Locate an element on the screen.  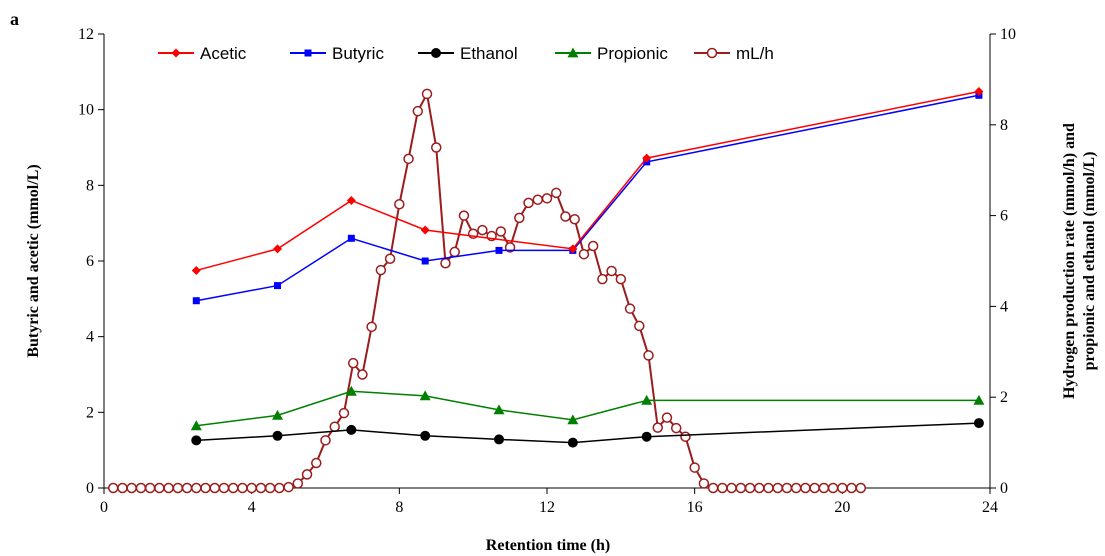
y-right-tick-label: 10 is located at coordinates (1008, 34).